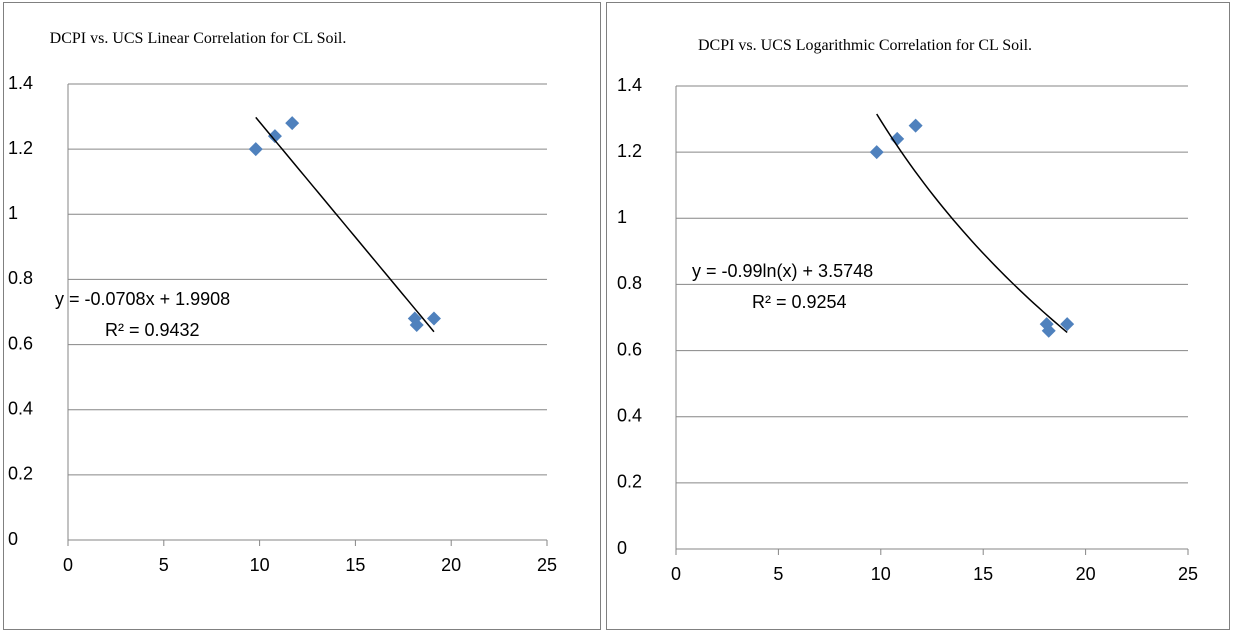  Describe the element at coordinates (799, 302) in the screenshot. I see `trendline-r-squared: R² = 0.9254` at that location.